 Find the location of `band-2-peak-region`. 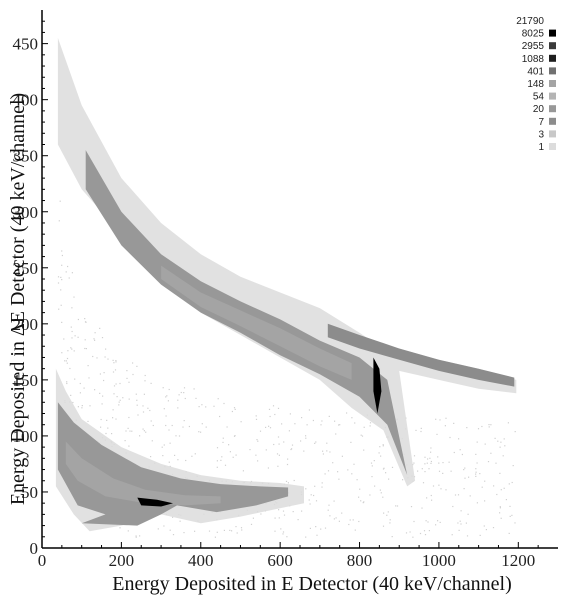

band-2-peak-region is located at coordinates (155, 502).